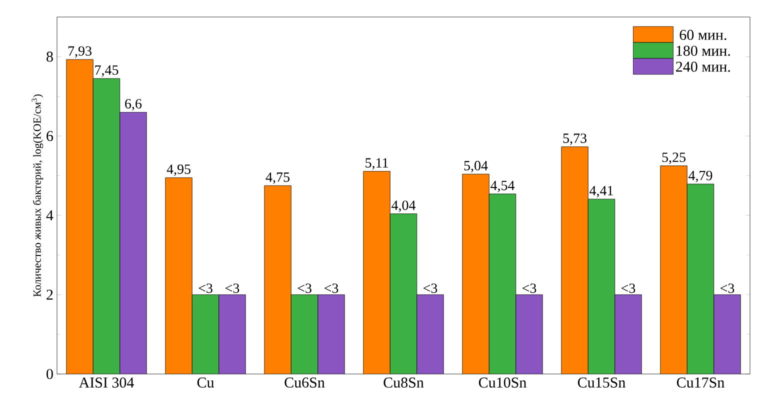 The height and width of the screenshot is (402, 758). I want to click on legend-label: 60 мин., so click(703, 35).